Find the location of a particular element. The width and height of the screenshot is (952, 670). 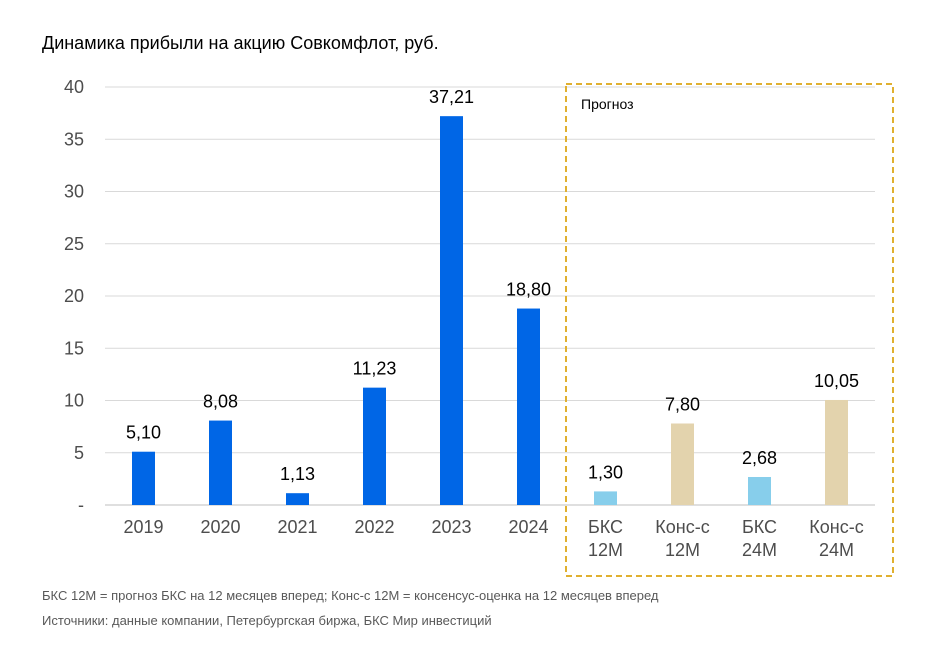

category-label-7: Конс-с 12М is located at coordinates (682, 538).